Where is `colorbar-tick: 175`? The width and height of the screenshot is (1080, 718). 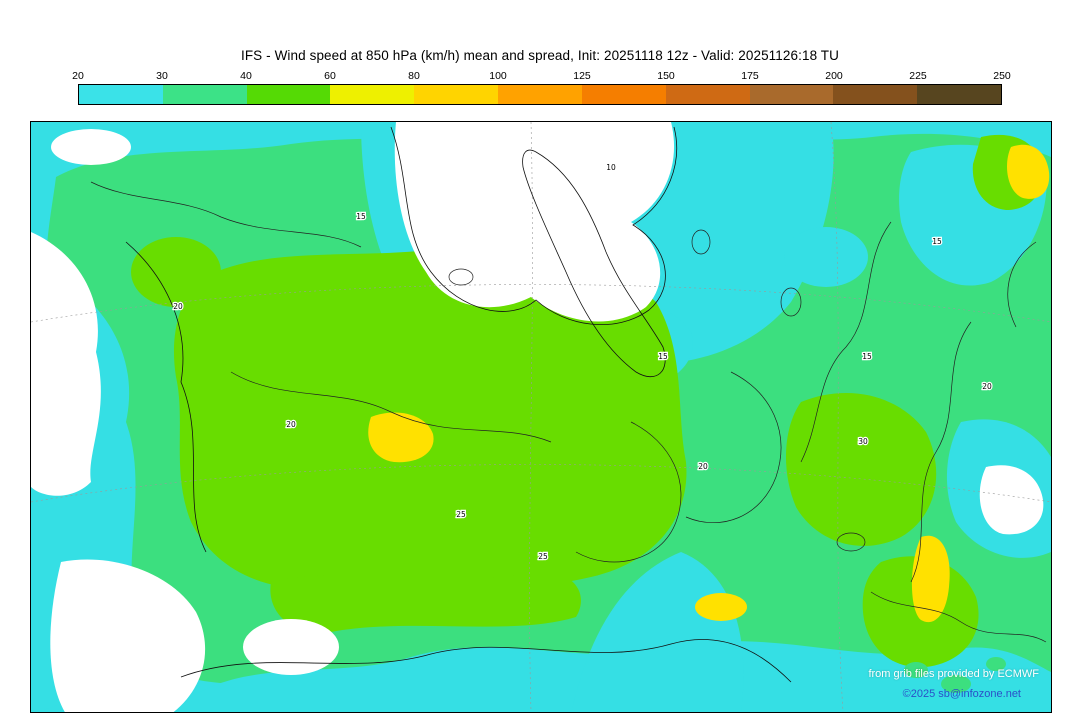 colorbar-tick: 175 is located at coordinates (750, 76).